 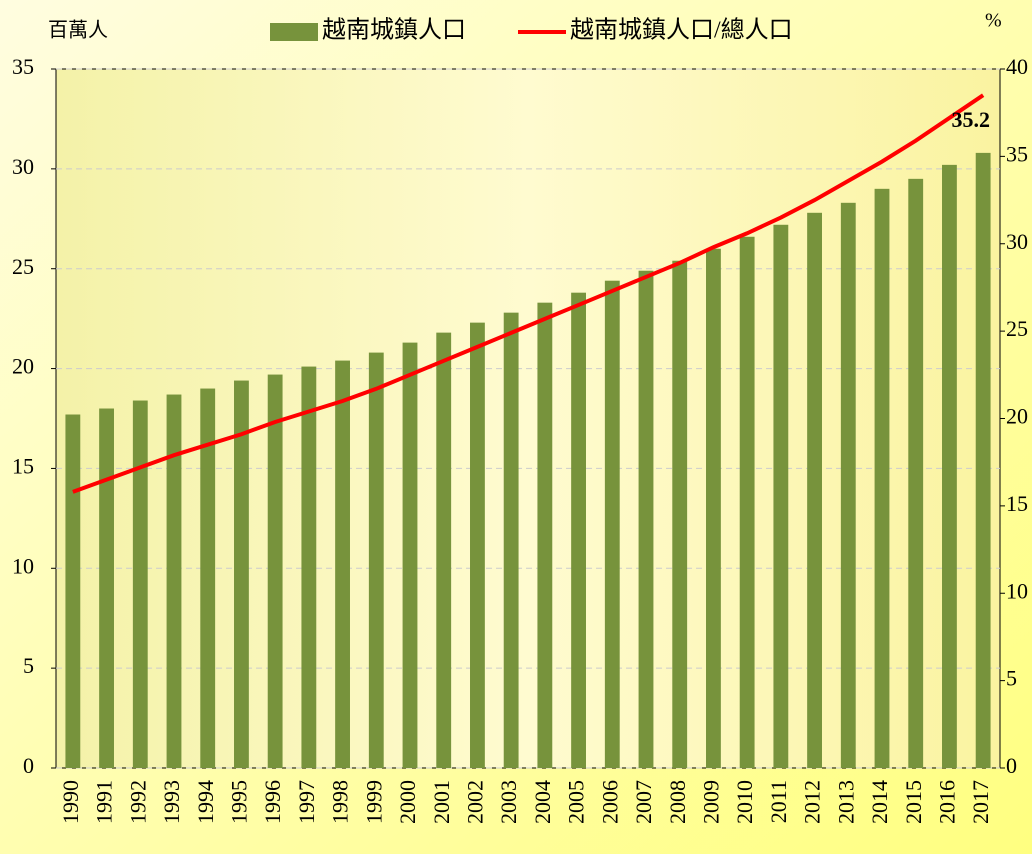 What do you see at coordinates (407, 802) in the screenshot?
I see `x-tick-label: 2000` at bounding box center [407, 802].